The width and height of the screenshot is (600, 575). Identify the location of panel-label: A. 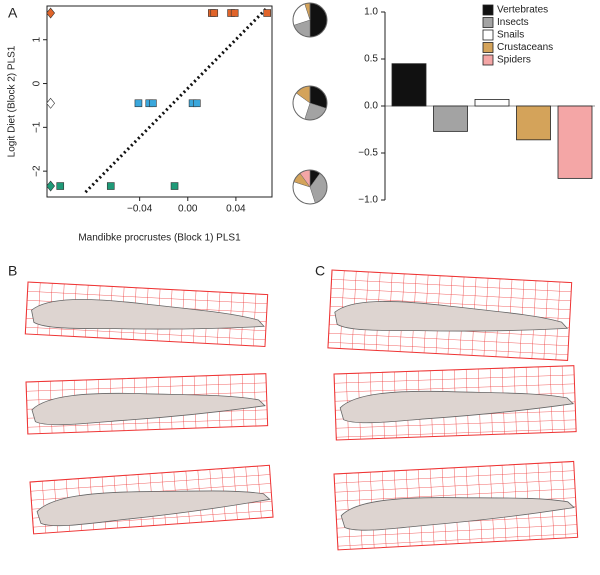
(13, 13).